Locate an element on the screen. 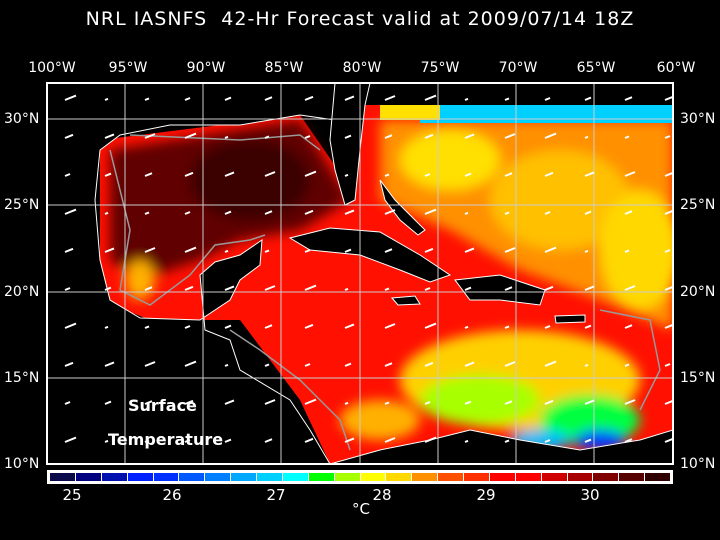 Image resolution: width=720 pixels, height=540 pixels. lon-label: 100°W is located at coordinates (52, 68).